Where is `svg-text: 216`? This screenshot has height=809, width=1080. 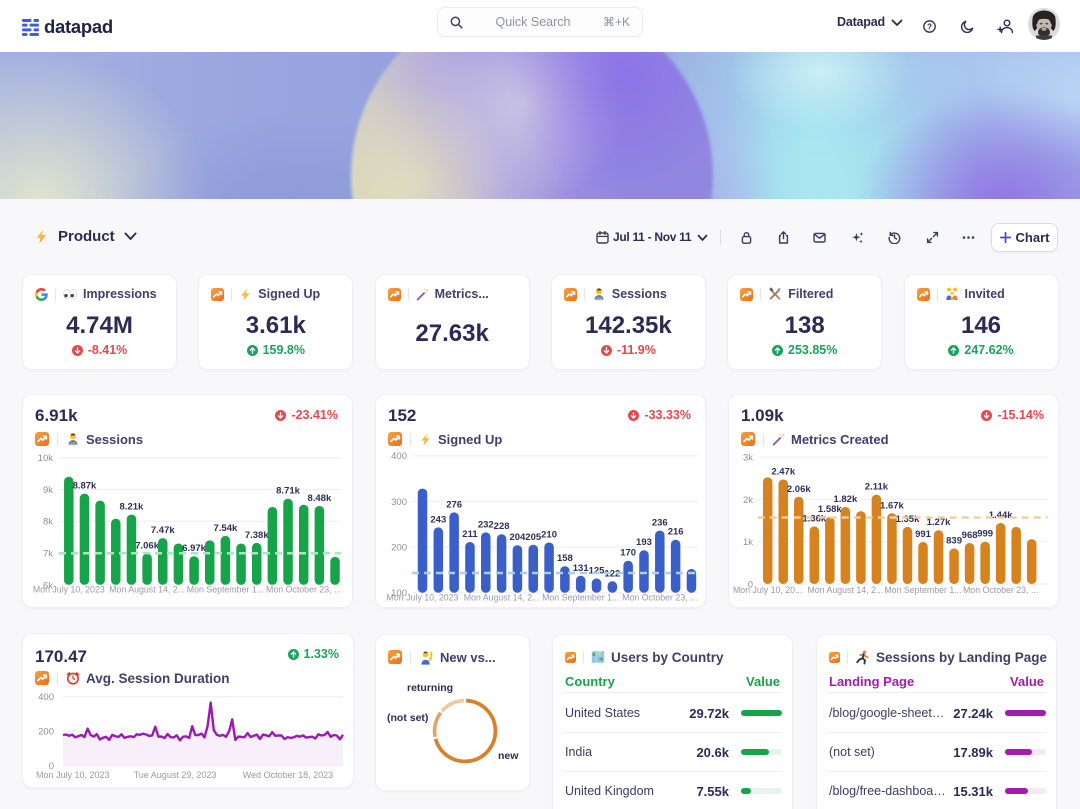
svg-text: 216 is located at coordinates (676, 532).